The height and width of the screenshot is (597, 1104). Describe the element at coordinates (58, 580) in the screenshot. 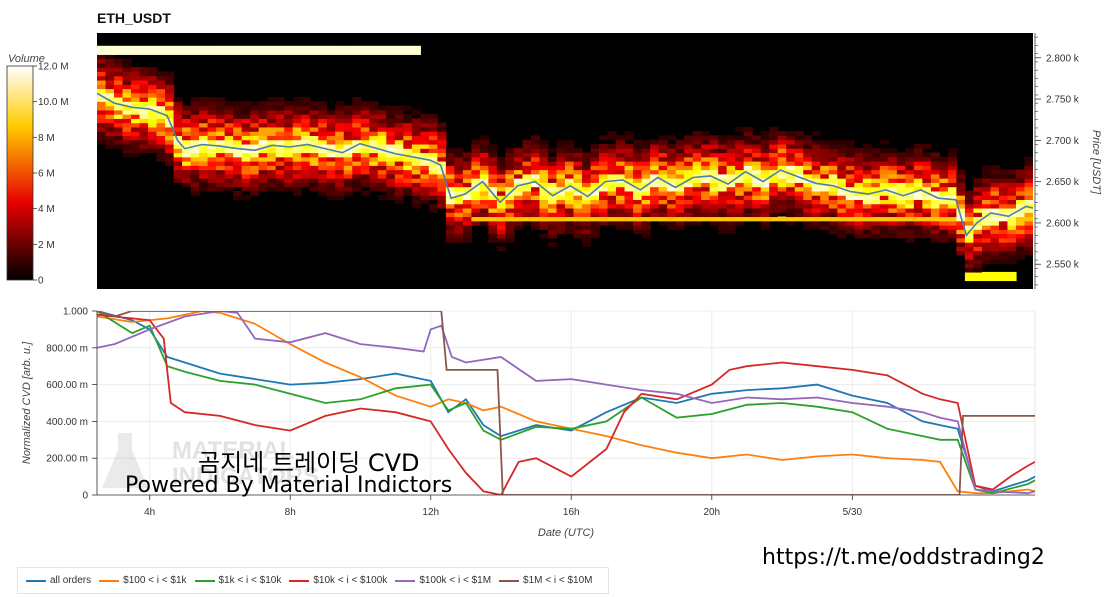

I see `legend-item: all orders` at that location.